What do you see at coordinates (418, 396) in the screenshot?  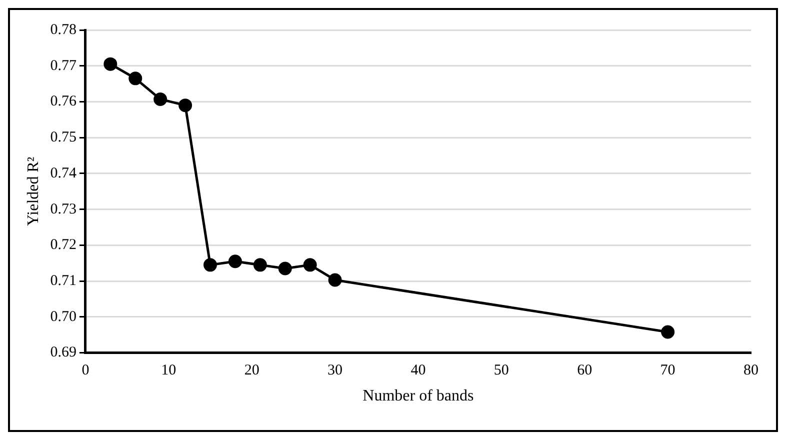 I see `x-axis-title: Number of bands` at bounding box center [418, 396].